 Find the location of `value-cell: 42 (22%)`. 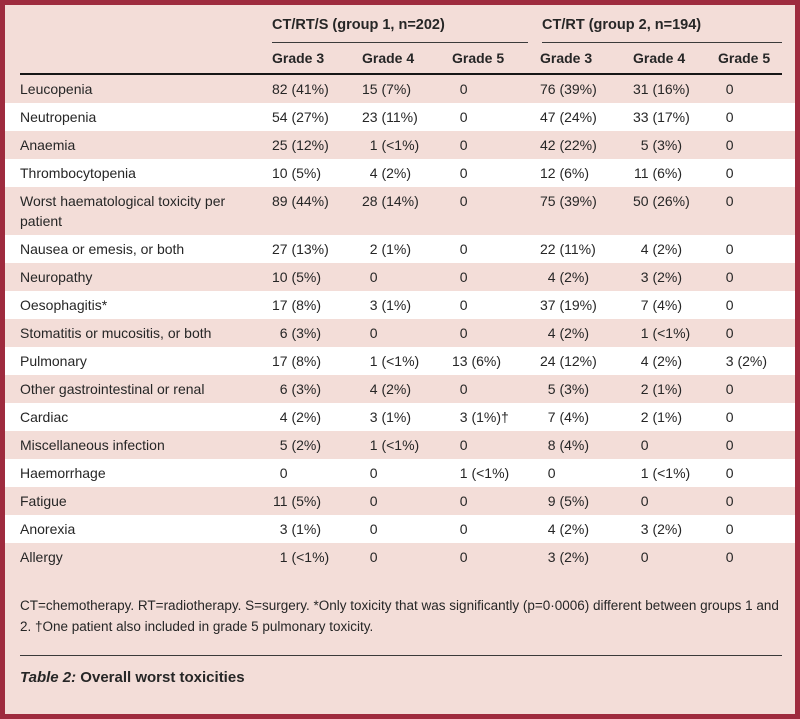

value-cell: 42 (22%) is located at coordinates (568, 145).